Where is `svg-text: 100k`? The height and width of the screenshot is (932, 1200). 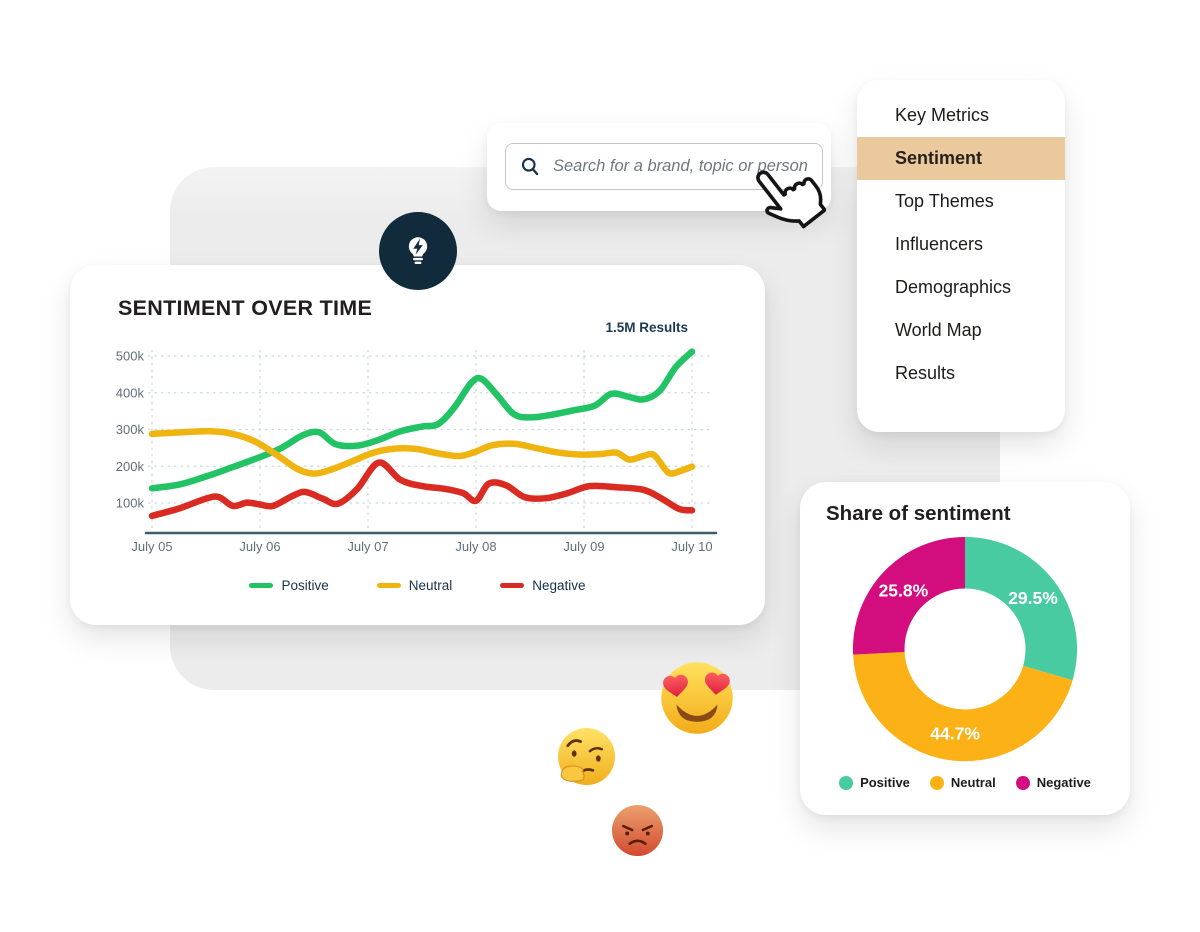 svg-text: 100k is located at coordinates (130, 503).